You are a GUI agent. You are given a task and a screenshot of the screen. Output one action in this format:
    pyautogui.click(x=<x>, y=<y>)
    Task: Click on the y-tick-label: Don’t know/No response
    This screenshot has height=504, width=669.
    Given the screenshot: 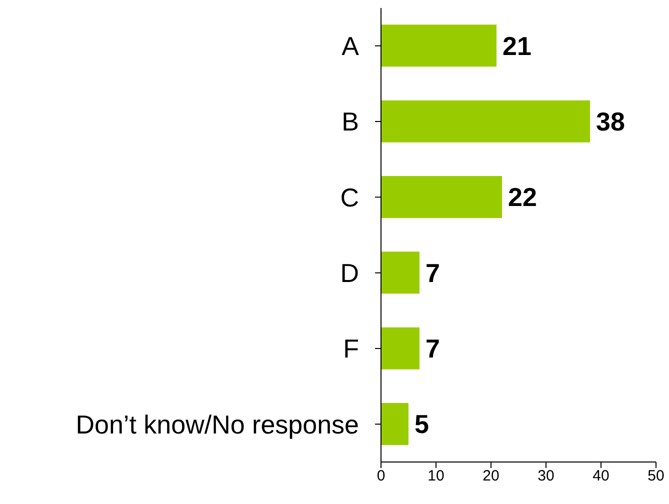 What is the action you would take?
    pyautogui.click(x=217, y=424)
    